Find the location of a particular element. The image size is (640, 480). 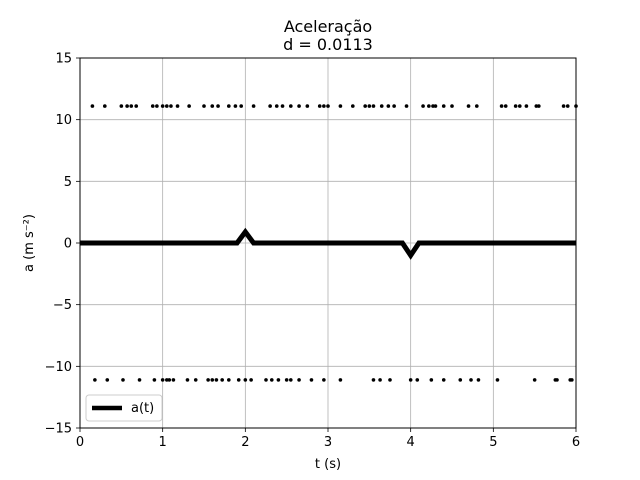

legend-box is located at coordinates (124, 408).